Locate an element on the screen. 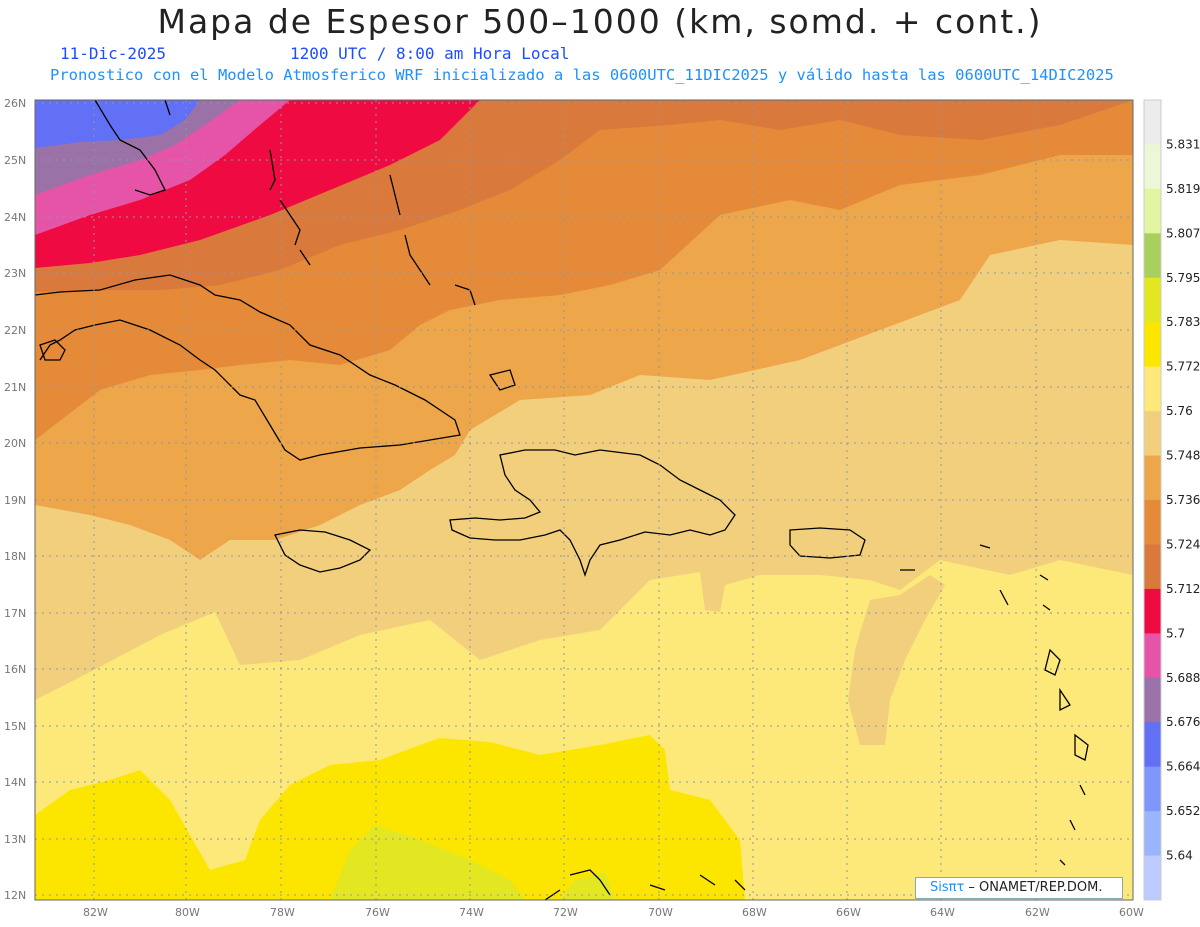 The width and height of the screenshot is (1200, 927). colorbar-label: 5.688 is located at coordinates (1183, 678).